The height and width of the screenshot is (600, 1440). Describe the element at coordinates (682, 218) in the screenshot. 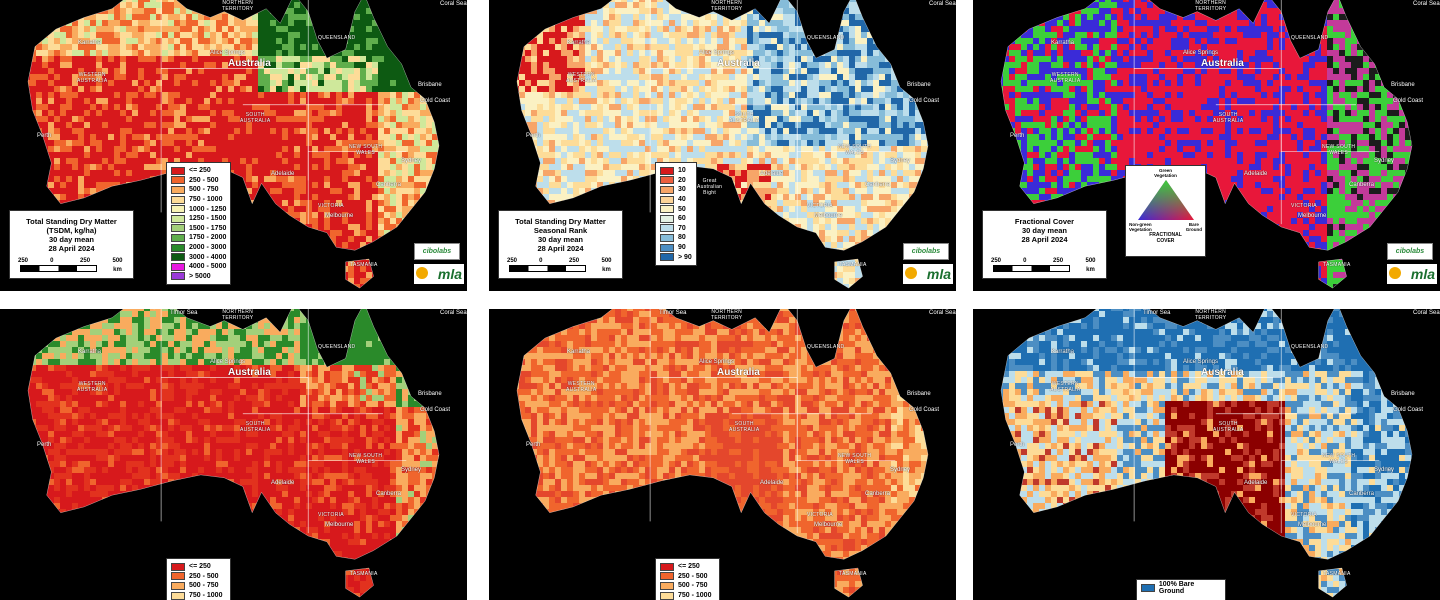

I see `legend-label: 60` at that location.